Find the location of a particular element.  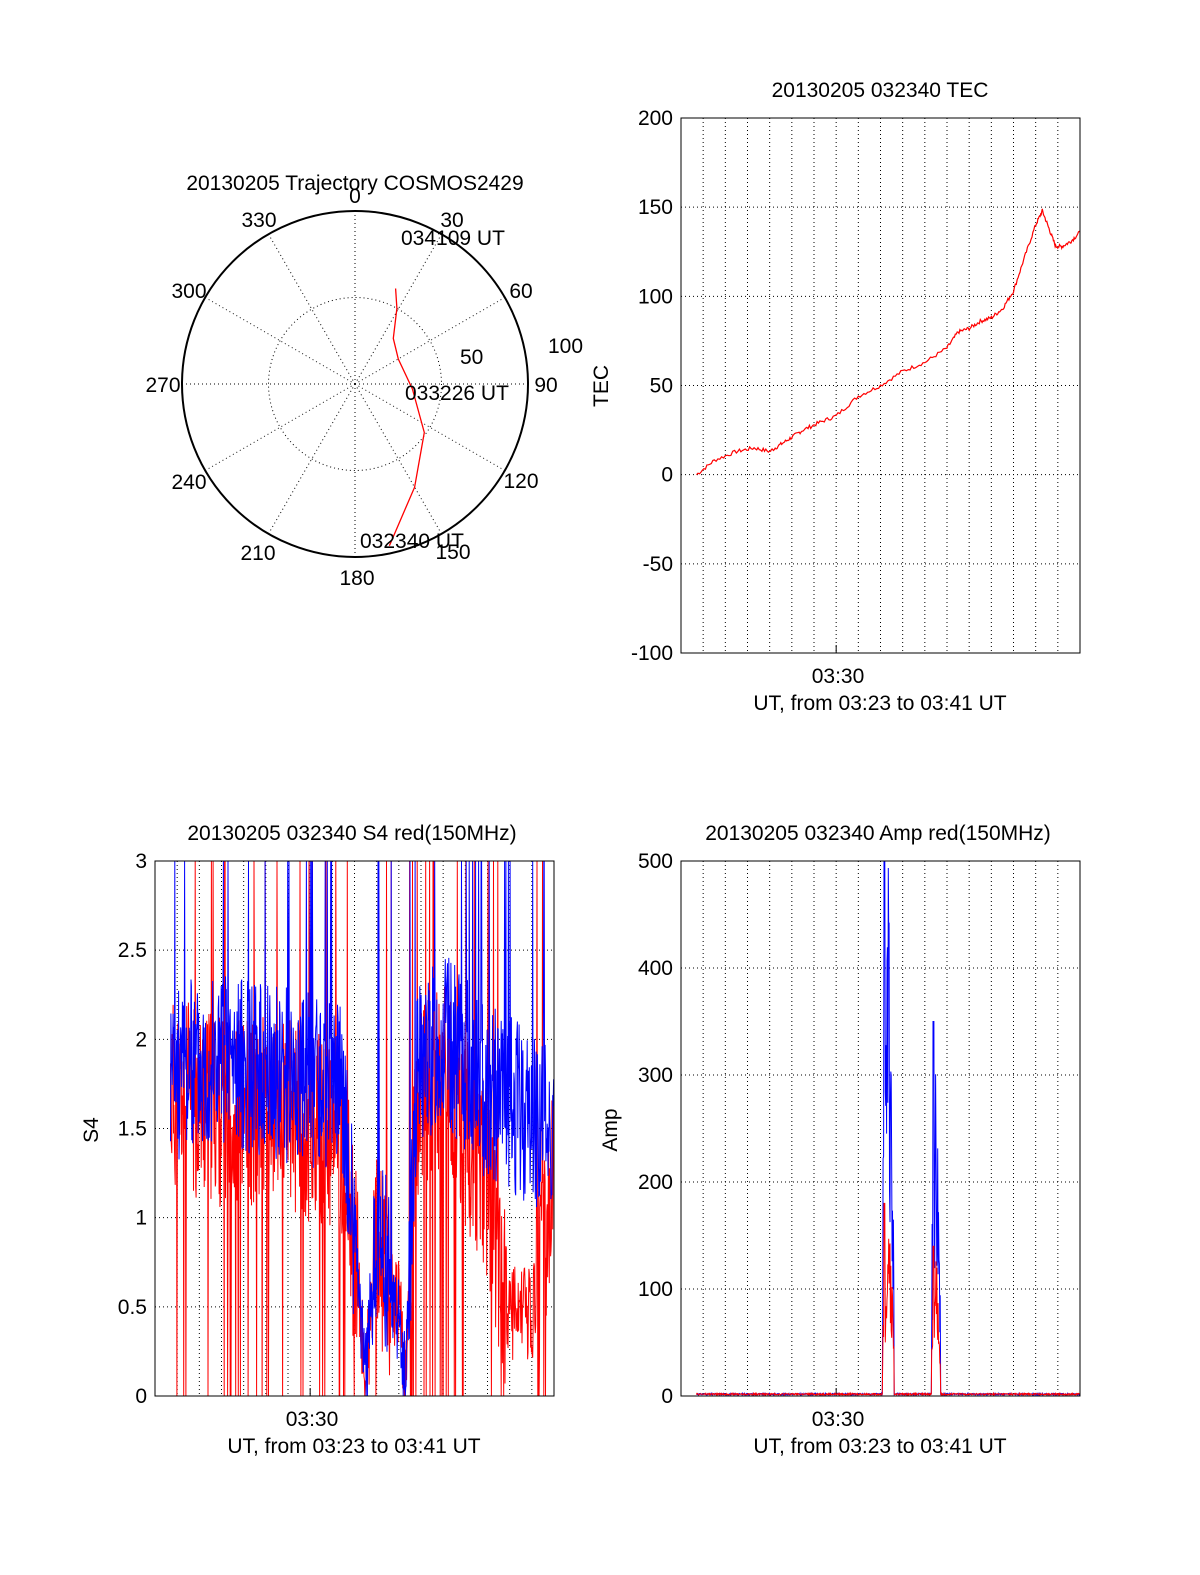

amp-ytick-label: 200 is located at coordinates (655, 1182).